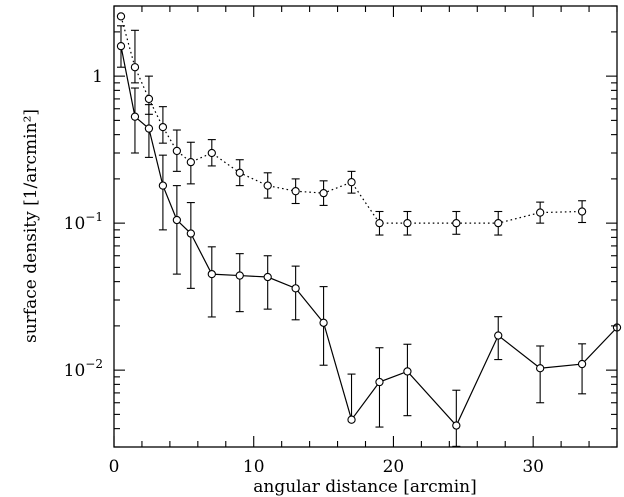 The height and width of the screenshot is (497, 624). I want to click on y-axis-label: surface density [1/arcmin²], so click(31, 226).